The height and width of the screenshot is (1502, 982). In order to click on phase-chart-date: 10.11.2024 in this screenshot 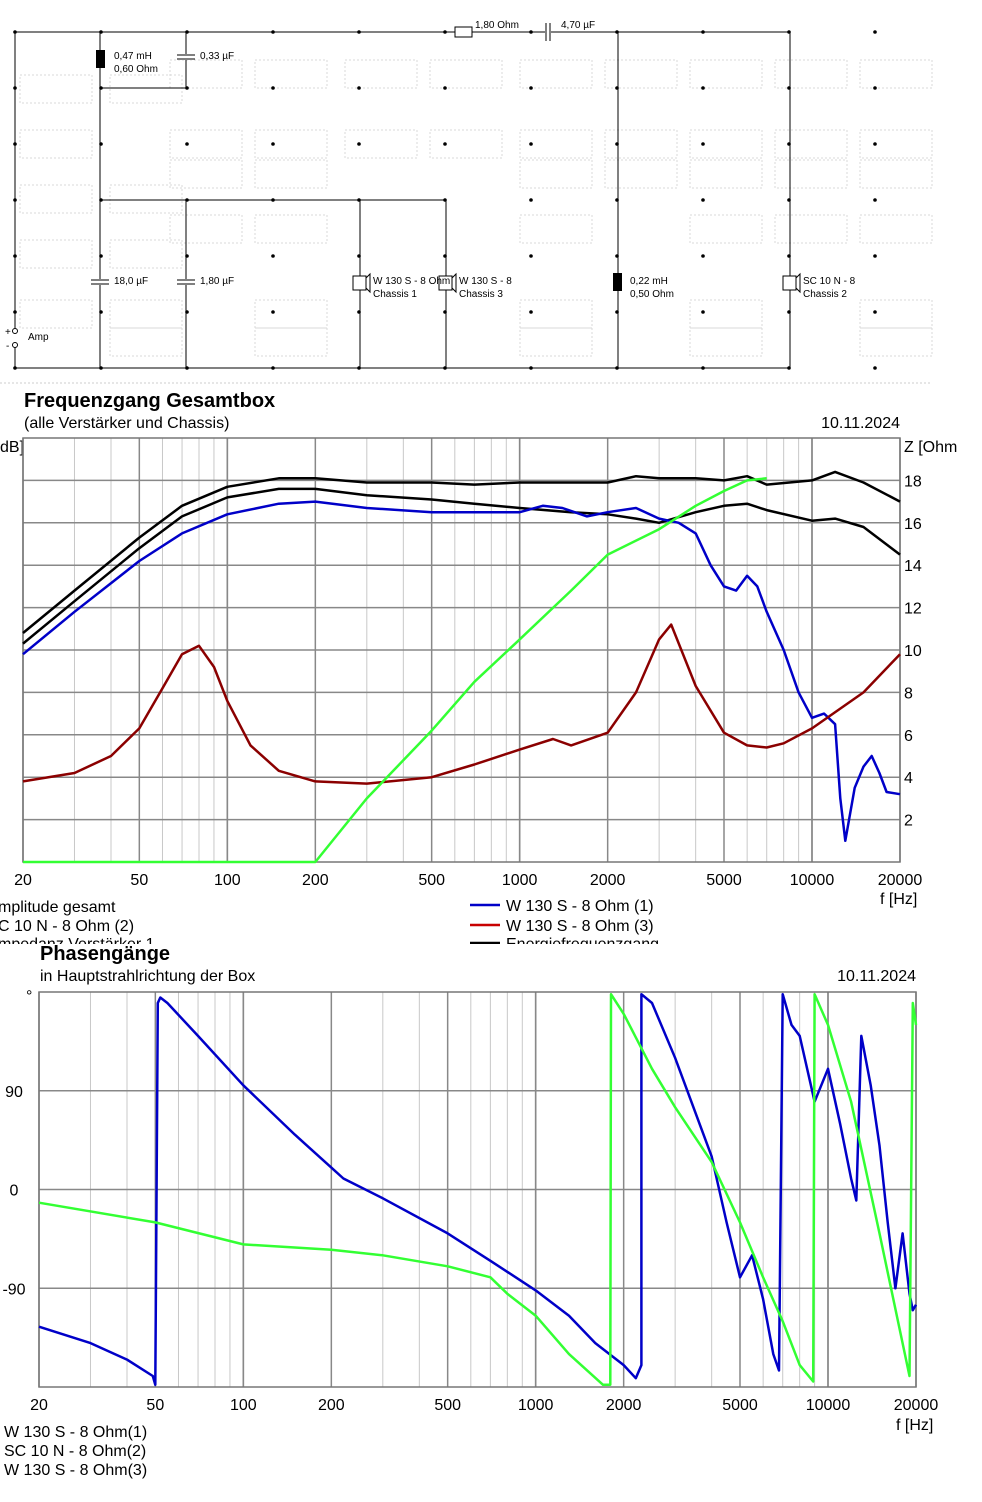, I will do `click(876, 976)`.